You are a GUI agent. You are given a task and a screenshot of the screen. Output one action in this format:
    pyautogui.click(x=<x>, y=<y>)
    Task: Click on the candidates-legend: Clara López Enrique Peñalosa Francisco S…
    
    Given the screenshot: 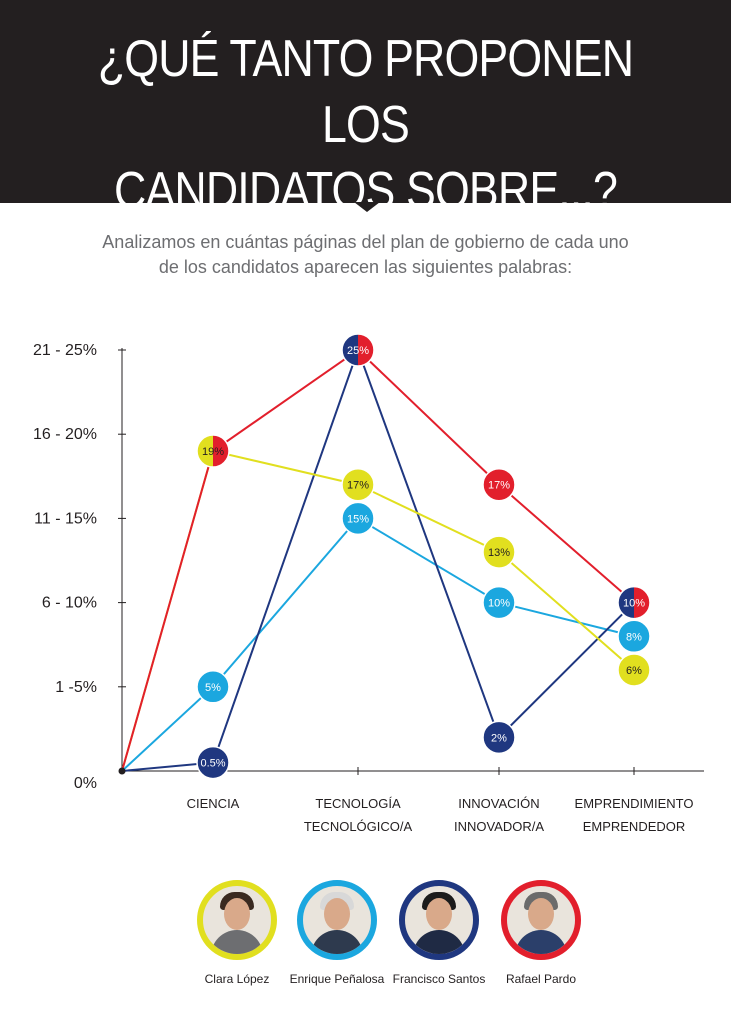 What is the action you would take?
    pyautogui.click(x=365, y=940)
    